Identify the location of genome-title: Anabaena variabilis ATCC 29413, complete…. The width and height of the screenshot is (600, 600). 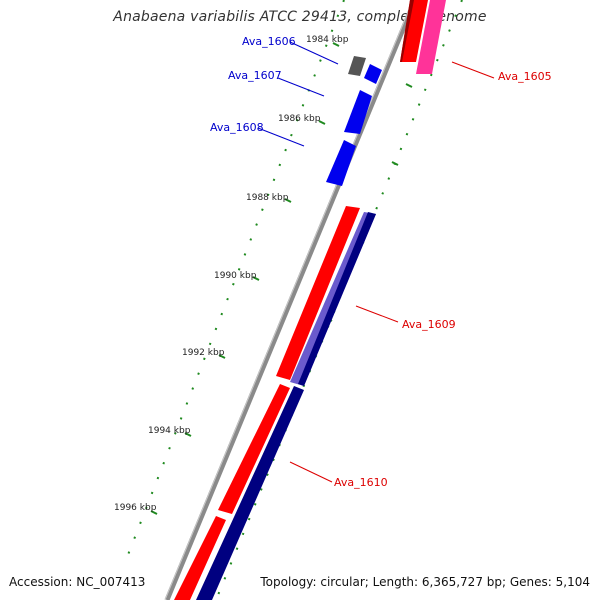
(300, 17).